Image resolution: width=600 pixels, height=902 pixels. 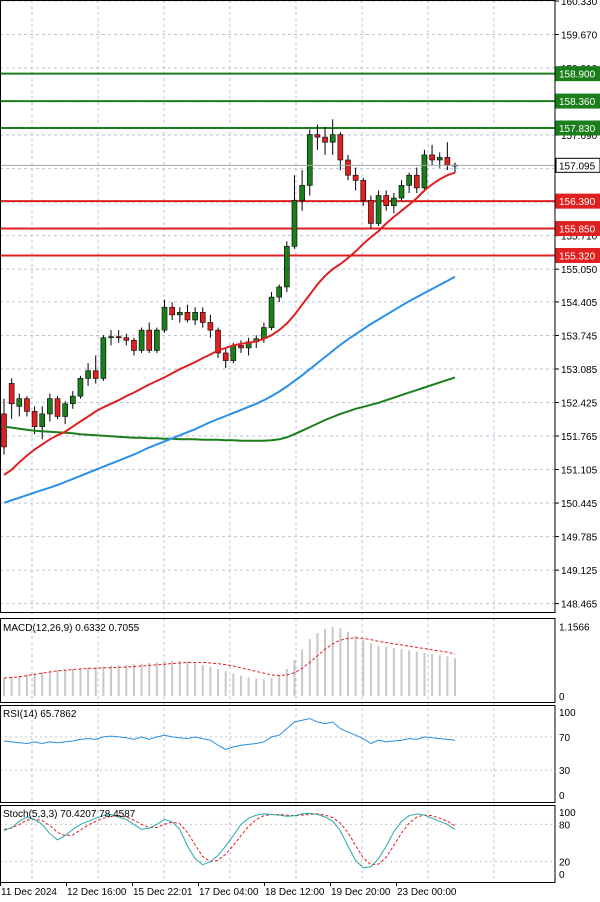 What do you see at coordinates (71, 628) in the screenshot?
I see `macd-label: MACD(12,26,9) 0.6332 0.7055` at bounding box center [71, 628].